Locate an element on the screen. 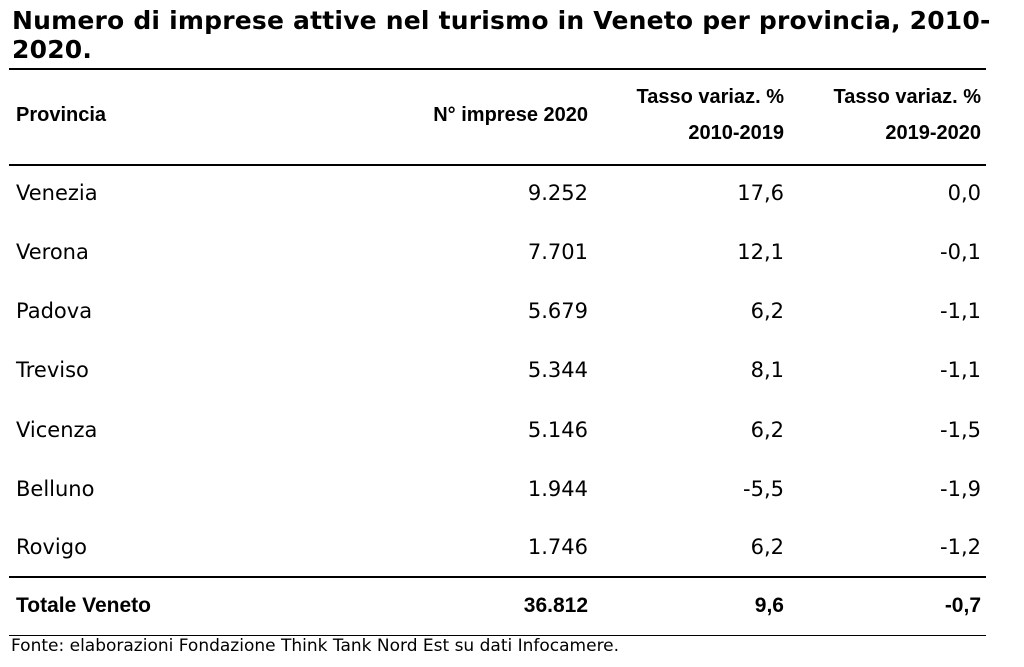 The height and width of the screenshot is (667, 1024). row-imprese: 1.944 is located at coordinates (557, 489).